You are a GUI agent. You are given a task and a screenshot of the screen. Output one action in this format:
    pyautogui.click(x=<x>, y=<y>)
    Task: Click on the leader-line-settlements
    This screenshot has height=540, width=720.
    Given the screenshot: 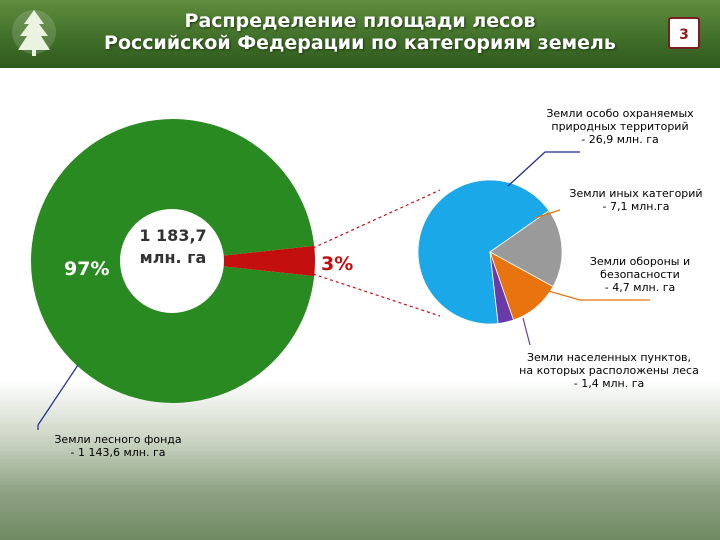 What is the action you would take?
    pyautogui.click(x=526, y=331)
    